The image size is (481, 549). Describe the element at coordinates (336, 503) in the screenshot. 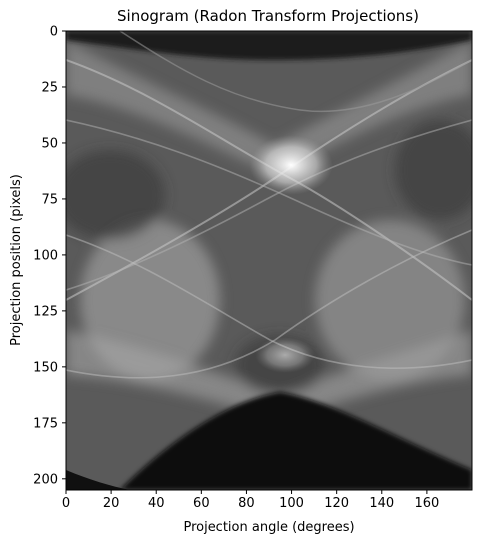

I see `x-tick-label: 120` at that location.